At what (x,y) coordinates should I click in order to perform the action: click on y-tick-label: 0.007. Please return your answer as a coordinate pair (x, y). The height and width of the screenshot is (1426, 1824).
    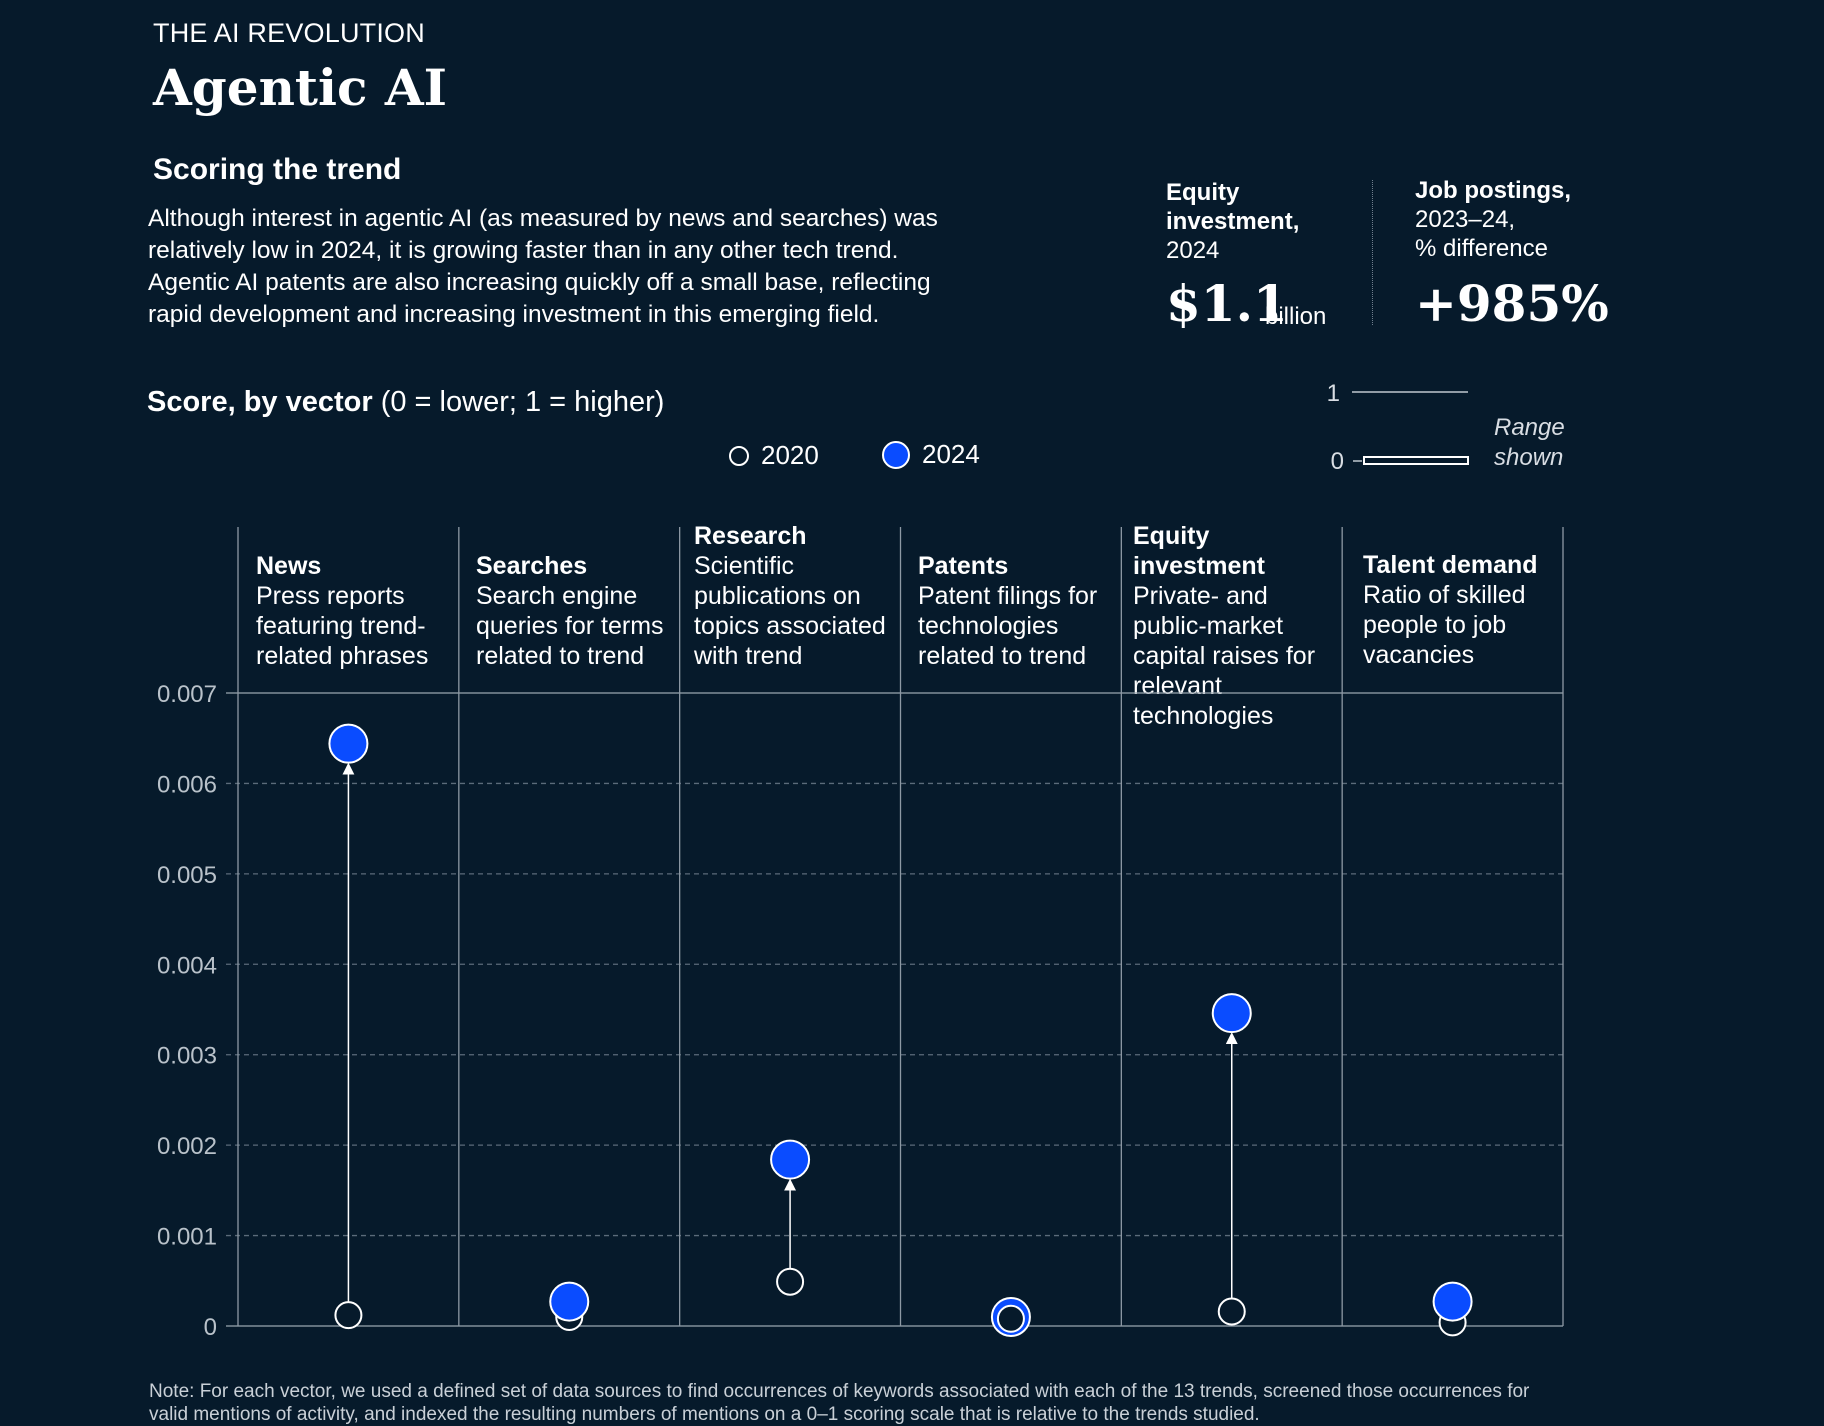
    Looking at the image, I should click on (187, 694).